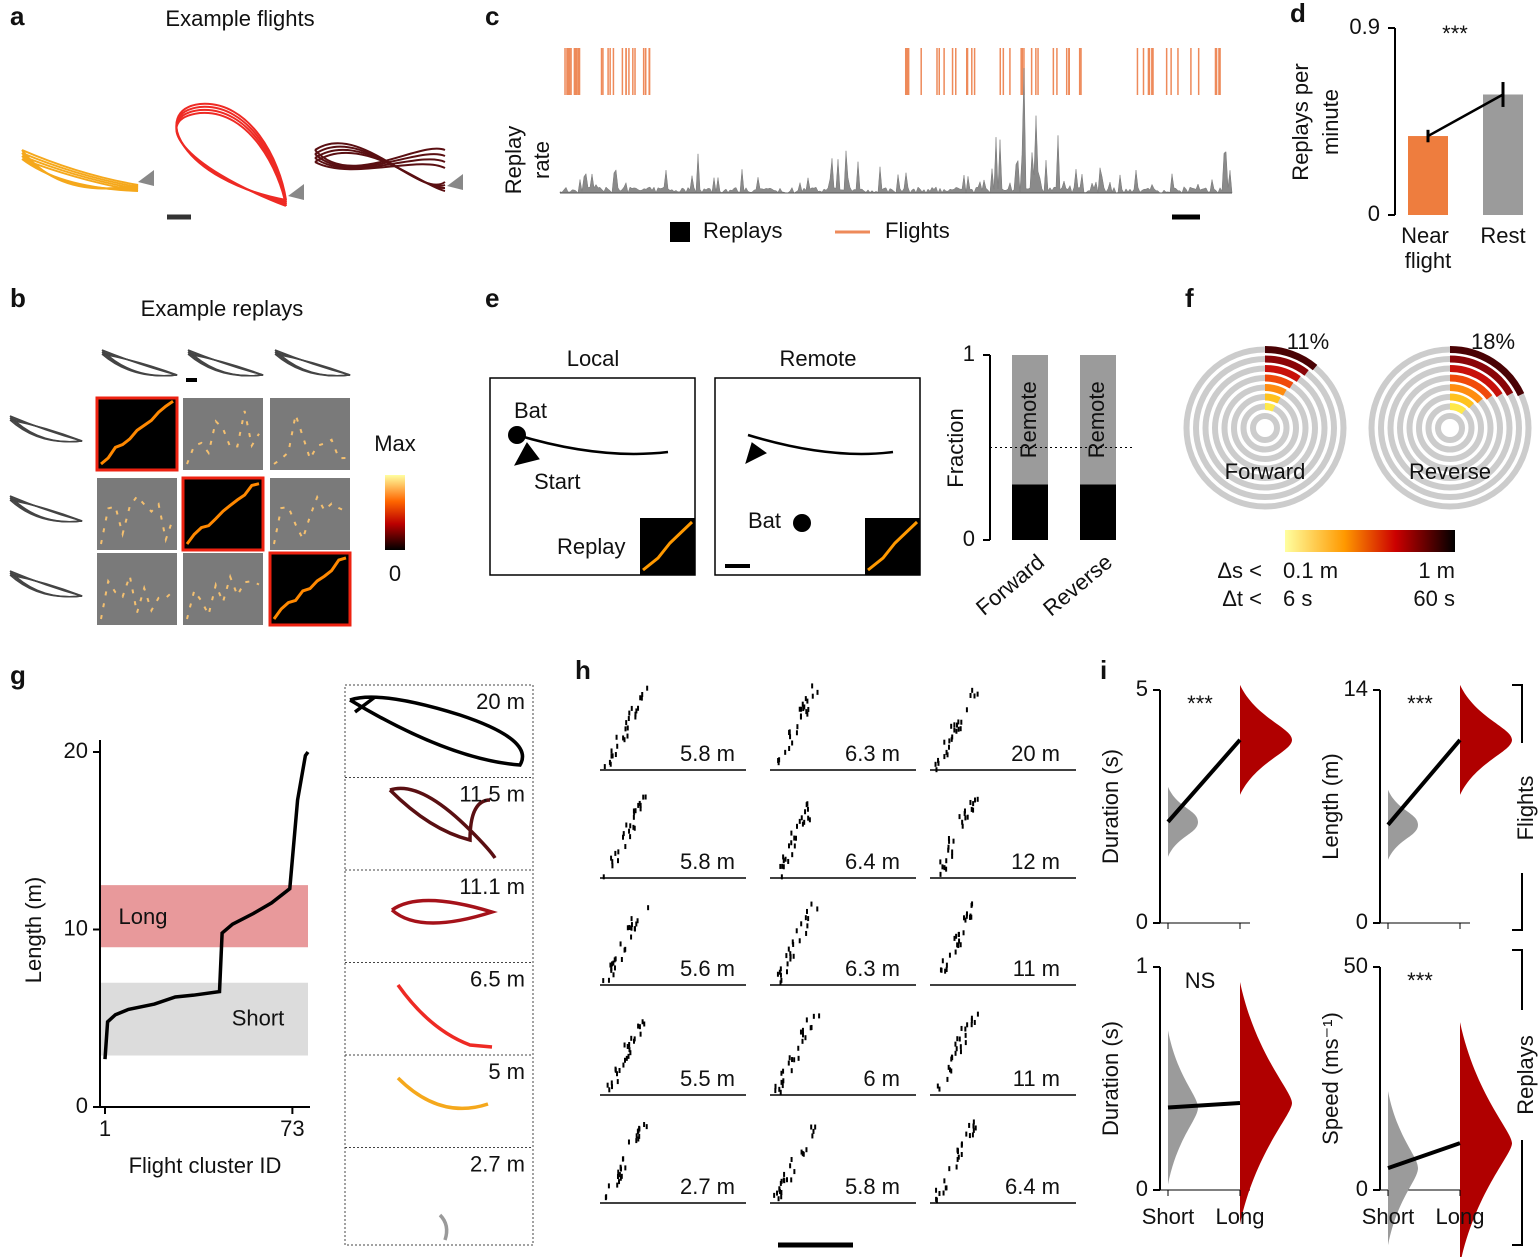 The height and width of the screenshot is (1257, 1540). Describe the element at coordinates (492, 793) in the screenshot. I see `example-label: 11.5 m` at that location.